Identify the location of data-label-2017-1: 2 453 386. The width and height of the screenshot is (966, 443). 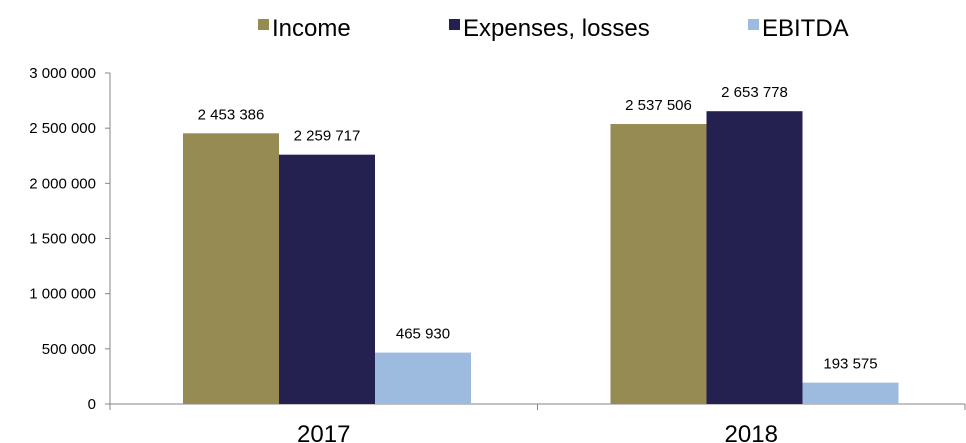
(231, 114).